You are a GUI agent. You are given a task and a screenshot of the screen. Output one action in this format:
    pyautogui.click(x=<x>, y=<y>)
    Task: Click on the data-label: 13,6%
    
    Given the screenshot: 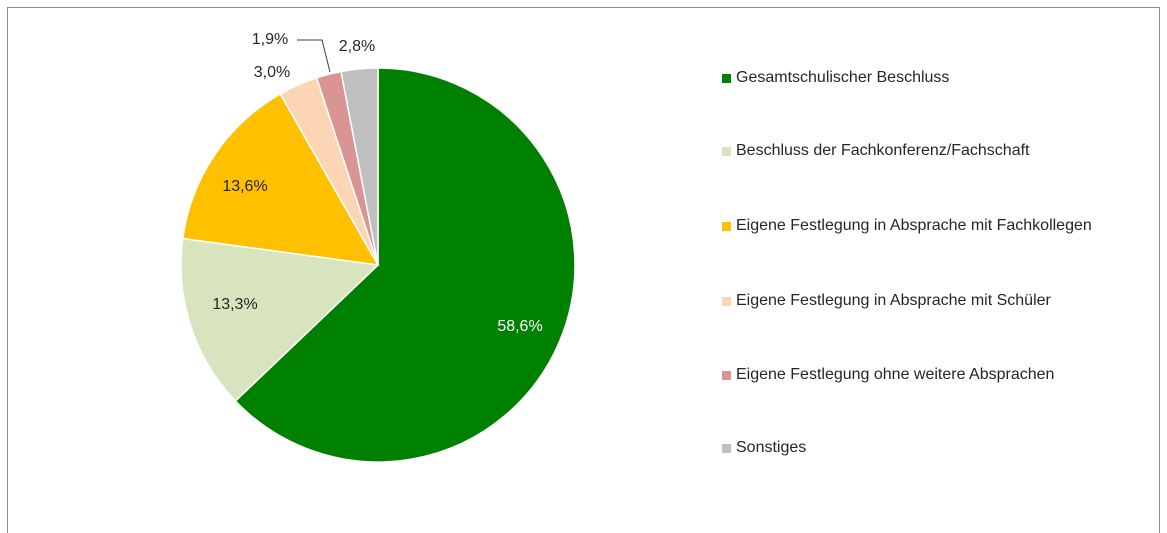 What is the action you would take?
    pyautogui.click(x=244, y=186)
    